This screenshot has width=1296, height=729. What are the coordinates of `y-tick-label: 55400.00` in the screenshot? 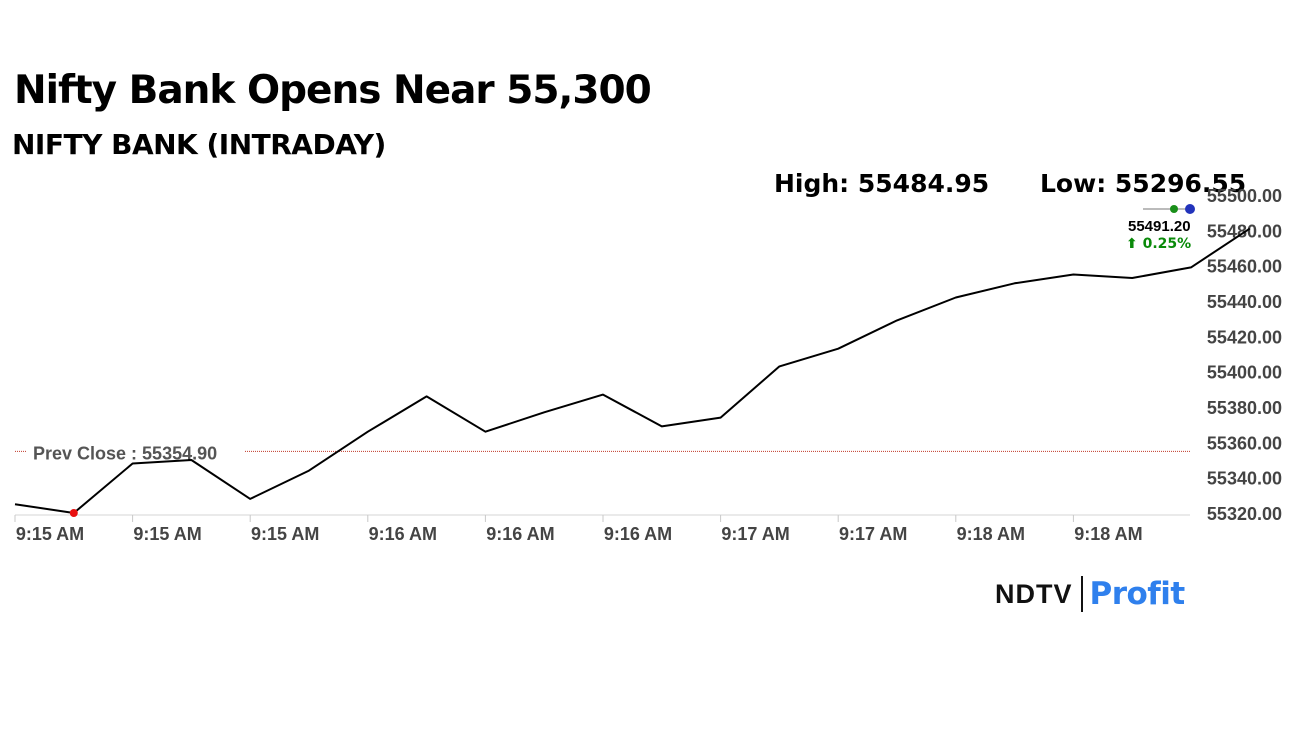 It's located at (1244, 373).